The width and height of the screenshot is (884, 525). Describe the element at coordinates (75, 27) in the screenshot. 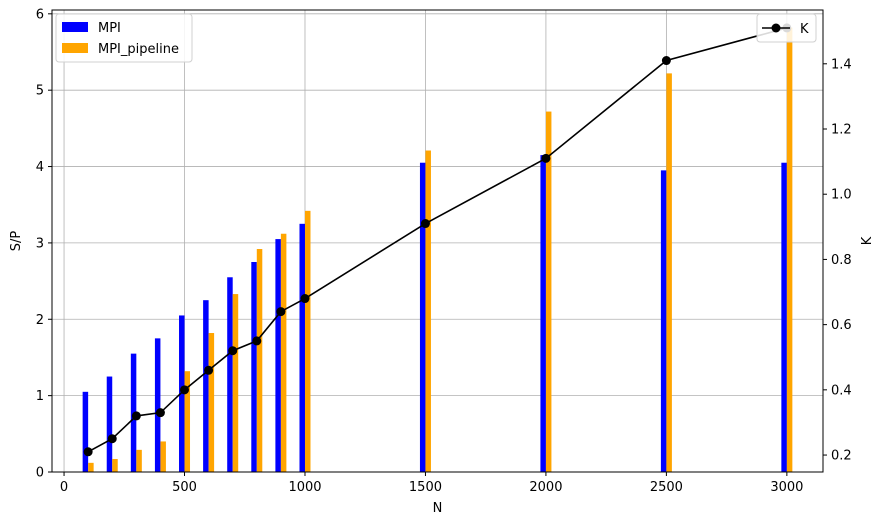

I see `legend-swatch-mpi` at that location.